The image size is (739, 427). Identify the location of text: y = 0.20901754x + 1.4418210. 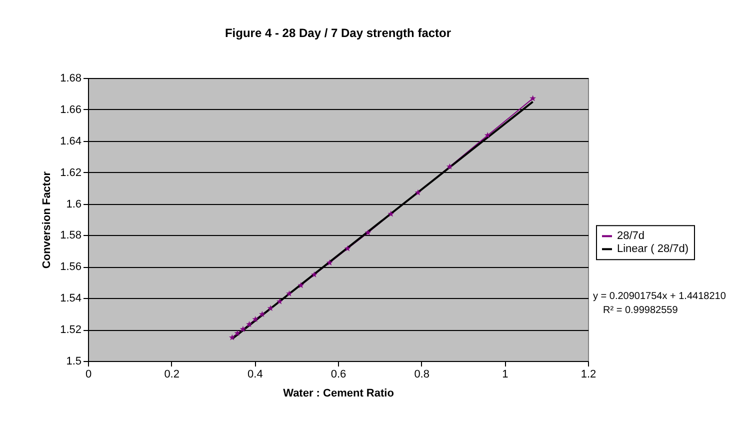
(659, 296).